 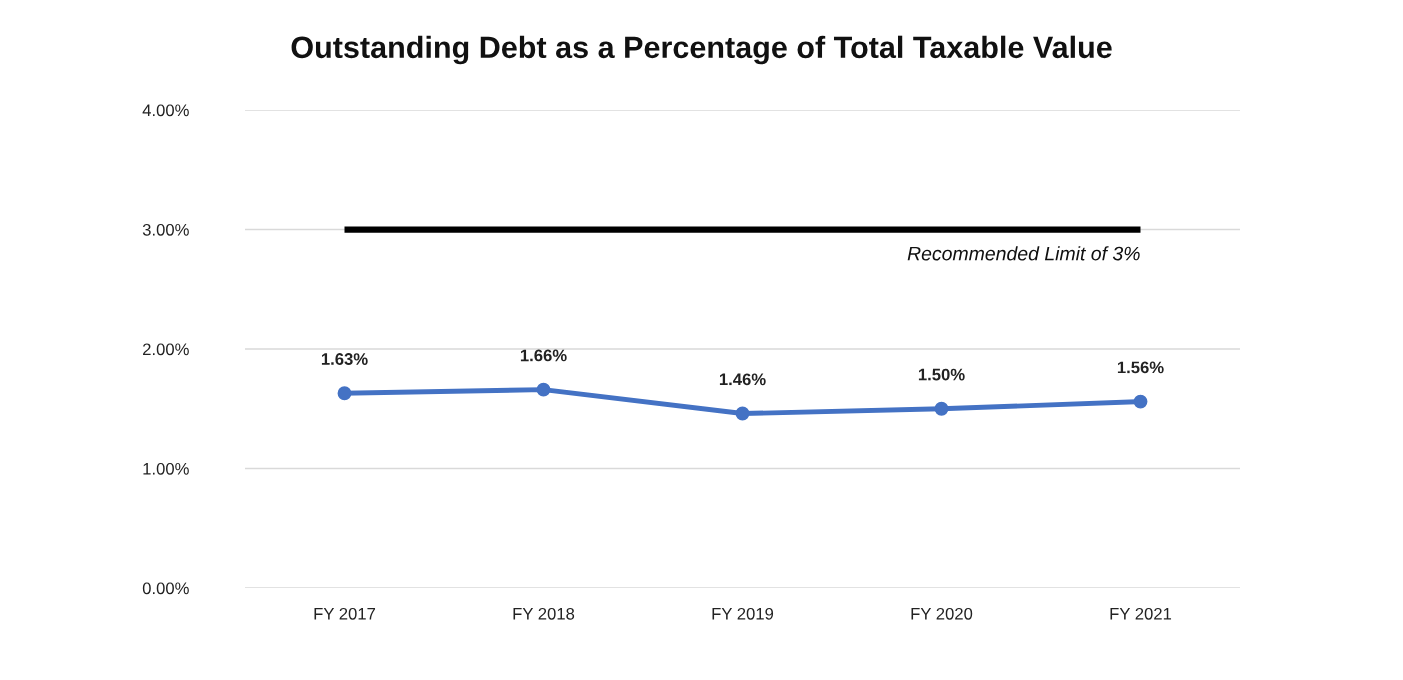 I want to click on x-tick-label: FY 2020, so click(x=942, y=613).